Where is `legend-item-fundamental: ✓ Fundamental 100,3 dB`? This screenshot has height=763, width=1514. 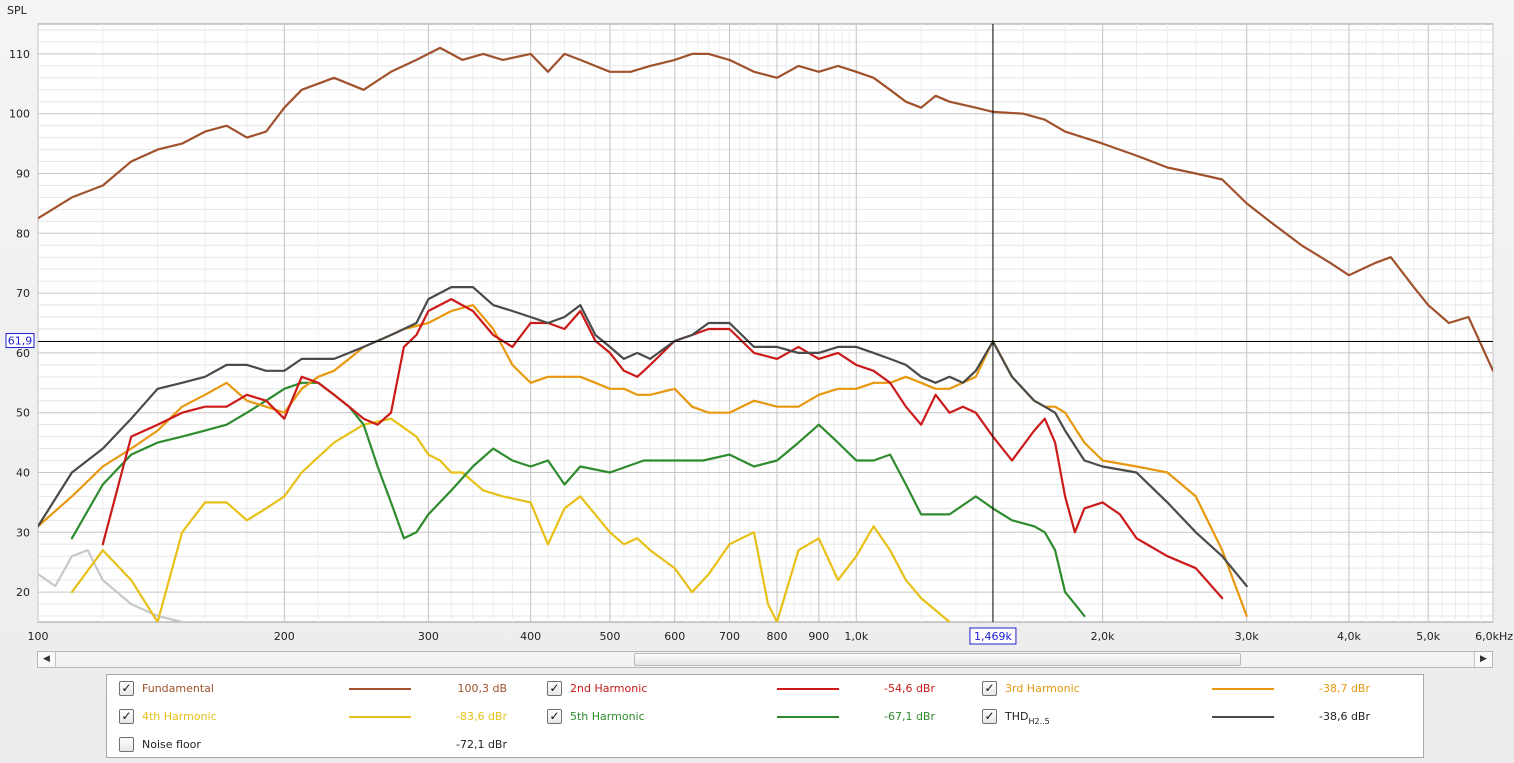
legend-item-fundamental: ✓ Fundamental 100,3 dB is located at coordinates (319, 691).